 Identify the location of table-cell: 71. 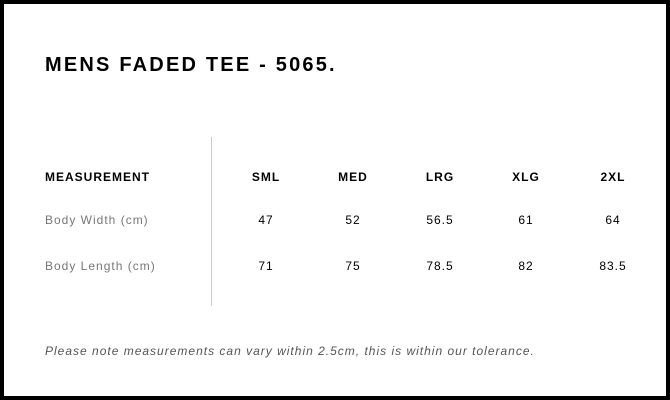
(266, 266).